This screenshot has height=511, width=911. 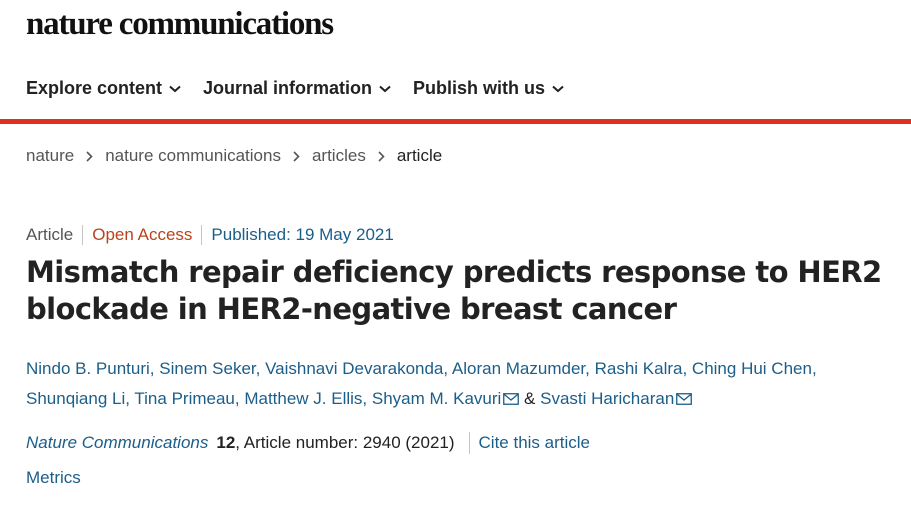 I want to click on author-link: Ching Hui Chen, so click(x=751, y=368).